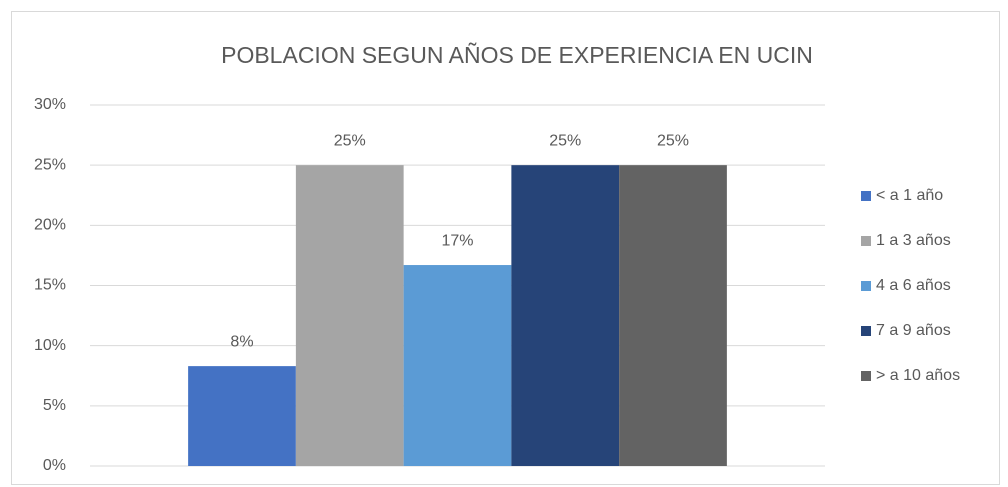 The image size is (1008, 487). What do you see at coordinates (54, 405) in the screenshot?
I see `y-tick-label: 5%` at bounding box center [54, 405].